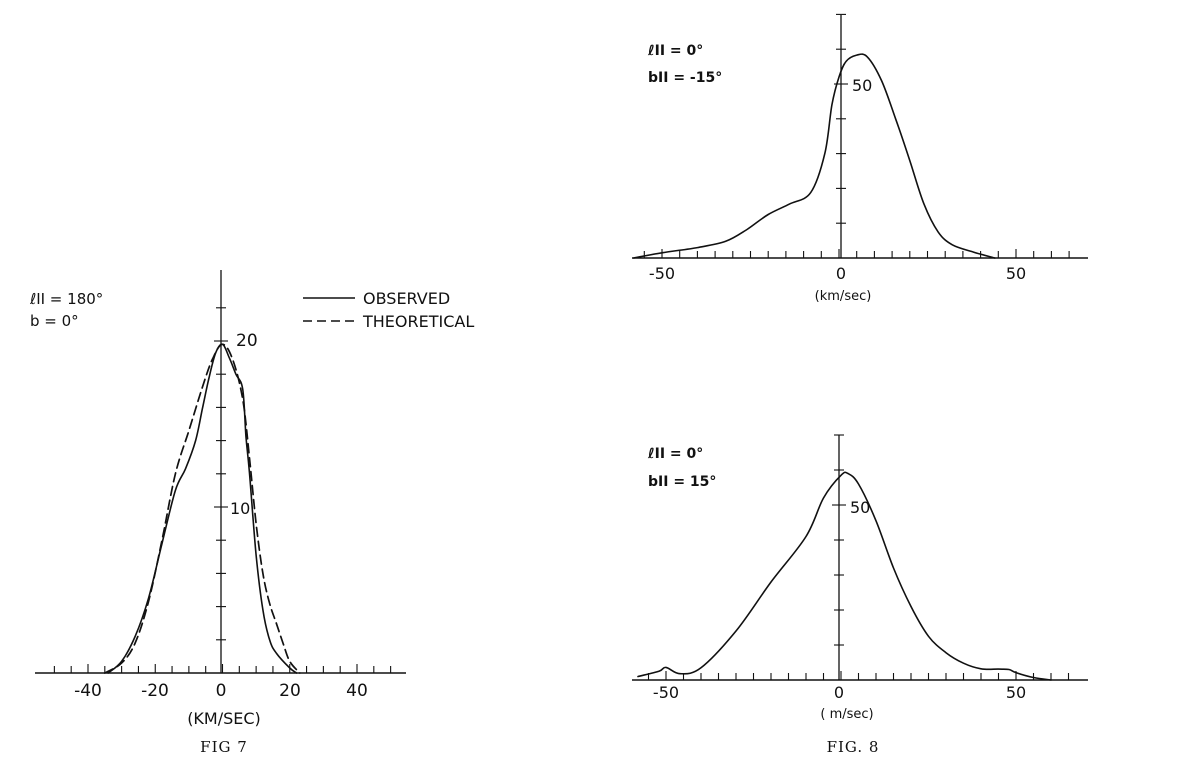 The width and height of the screenshot is (1200, 768). I want to click on legend-observed-label: OBSERVED, so click(406, 298).